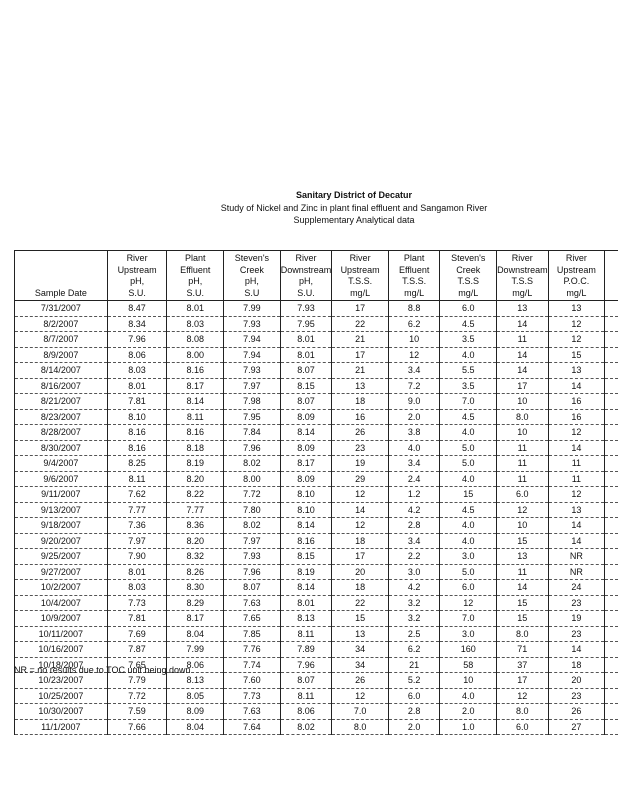  What do you see at coordinates (522, 602) in the screenshot?
I see `value-cell: 15` at bounding box center [522, 602].